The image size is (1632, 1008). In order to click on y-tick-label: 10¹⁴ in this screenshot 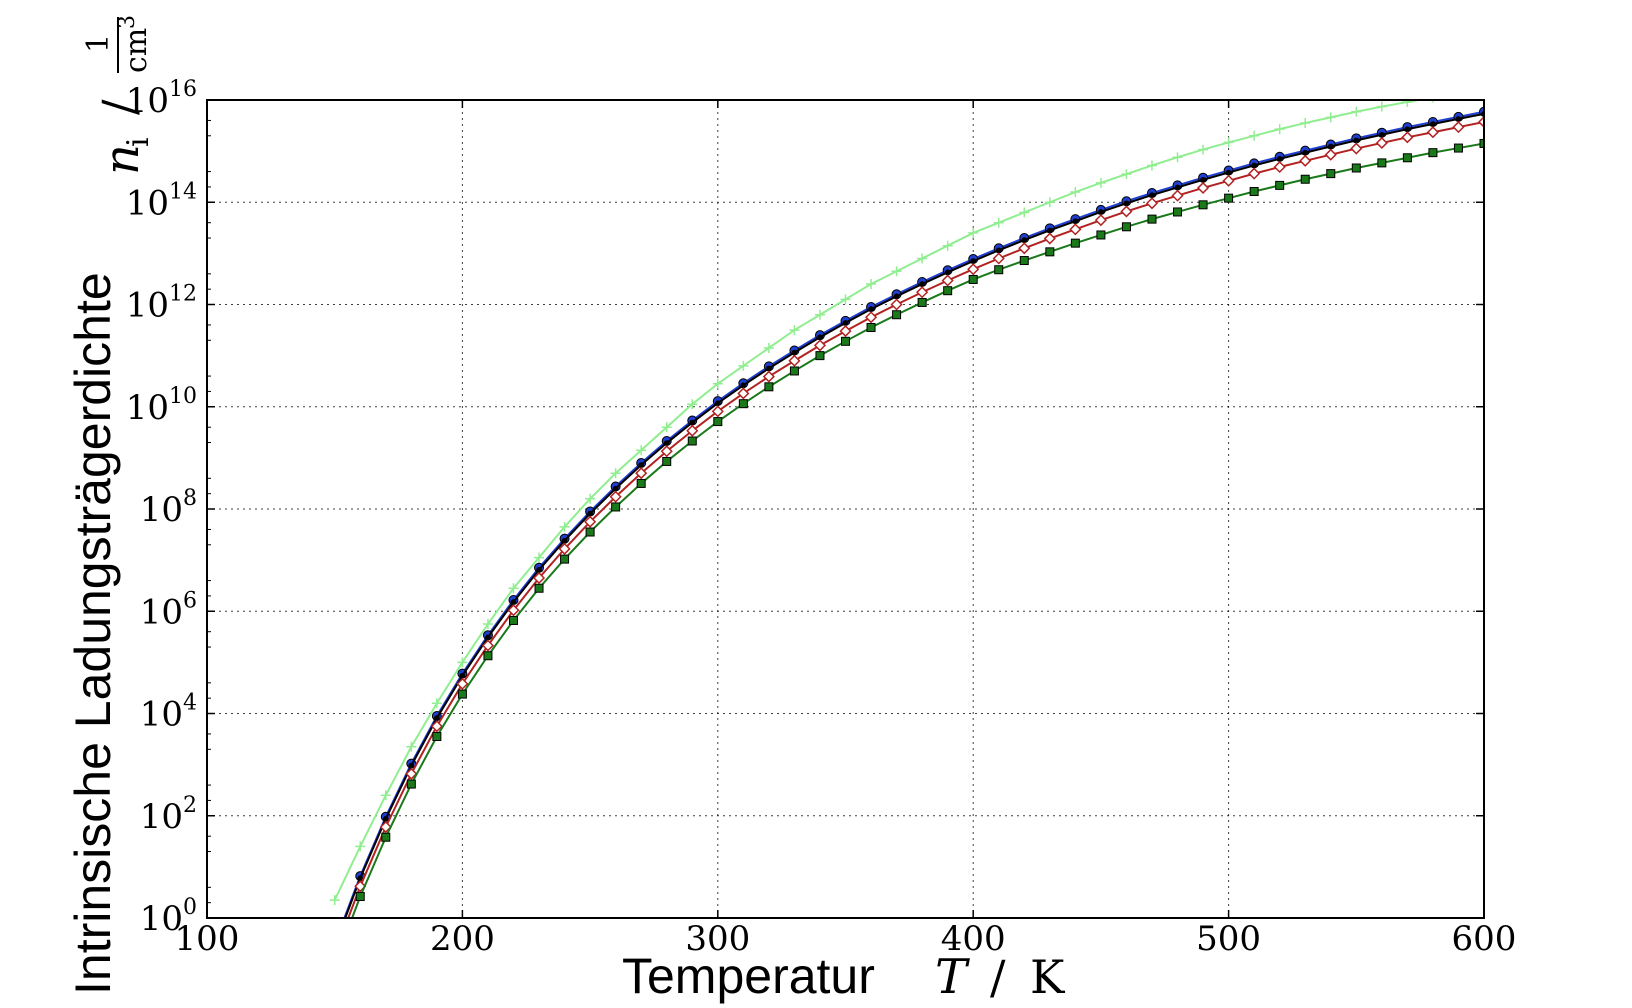, I will do `click(161, 201)`.